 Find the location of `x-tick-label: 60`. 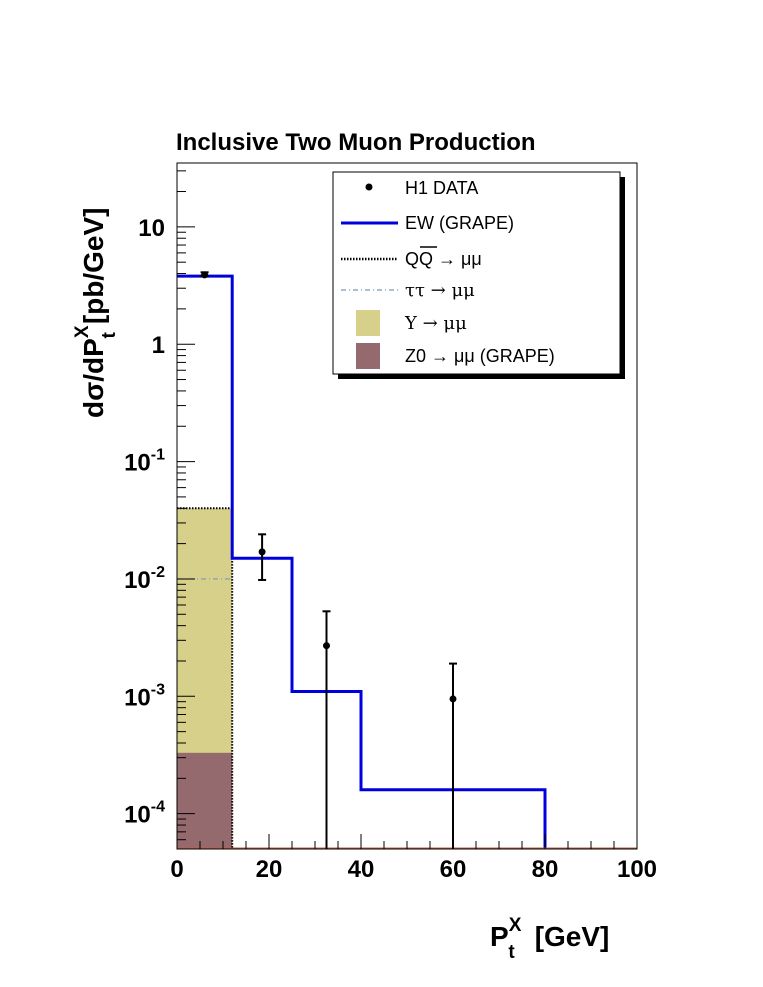

x-tick-label: 60 is located at coordinates (453, 869).